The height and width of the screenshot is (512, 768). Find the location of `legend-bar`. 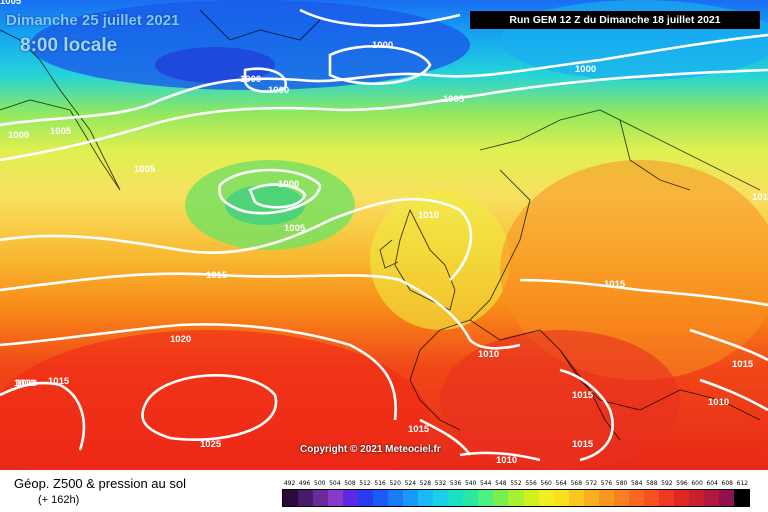

legend-bar is located at coordinates (516, 498).